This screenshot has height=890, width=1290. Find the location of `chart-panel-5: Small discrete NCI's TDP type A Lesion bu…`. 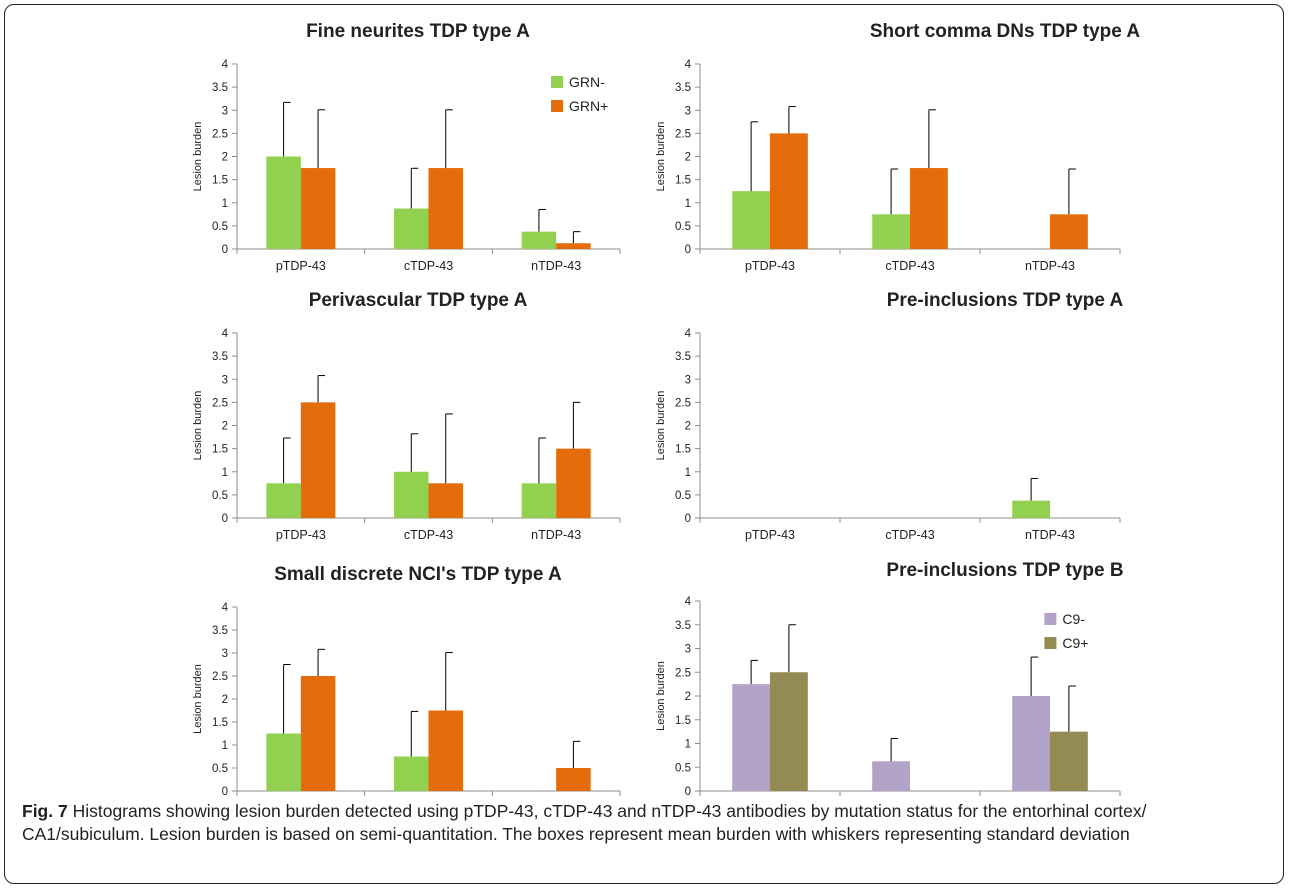

chart-panel-5: Small discrete NCI's TDP type A Lesion bu… is located at coordinates (406, 681).